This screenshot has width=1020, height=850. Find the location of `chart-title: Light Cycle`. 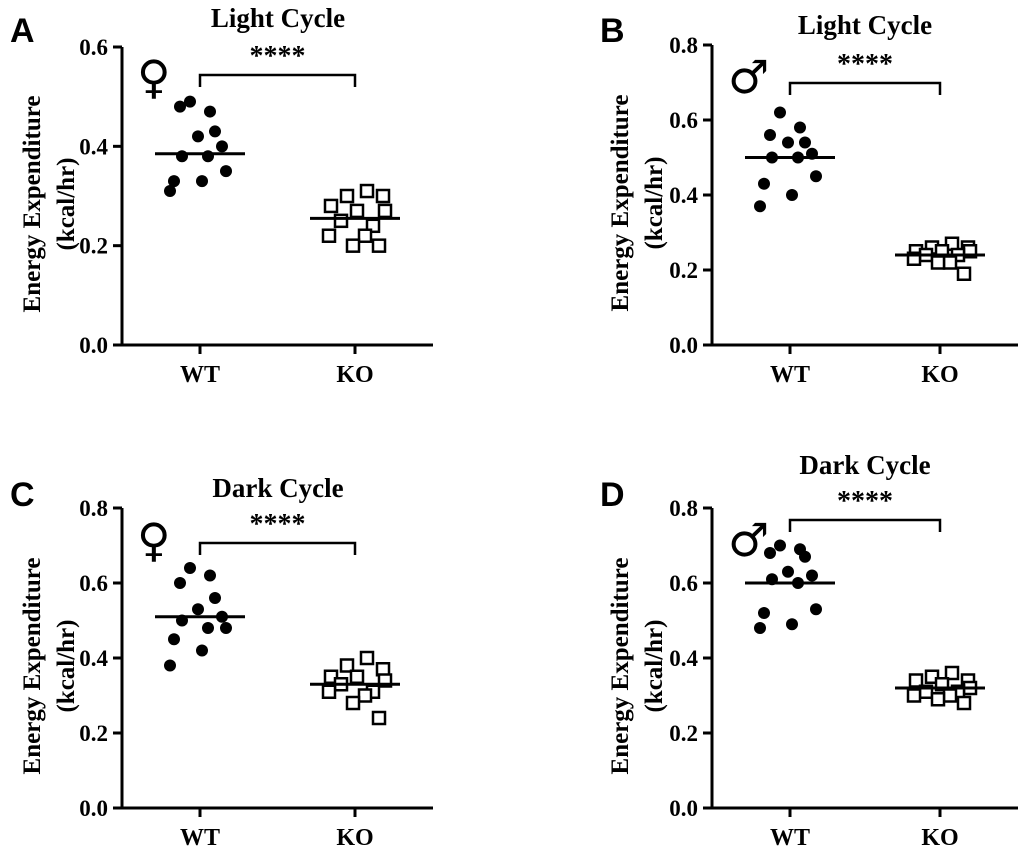

chart-title: Light Cycle is located at coordinates (278, 18).